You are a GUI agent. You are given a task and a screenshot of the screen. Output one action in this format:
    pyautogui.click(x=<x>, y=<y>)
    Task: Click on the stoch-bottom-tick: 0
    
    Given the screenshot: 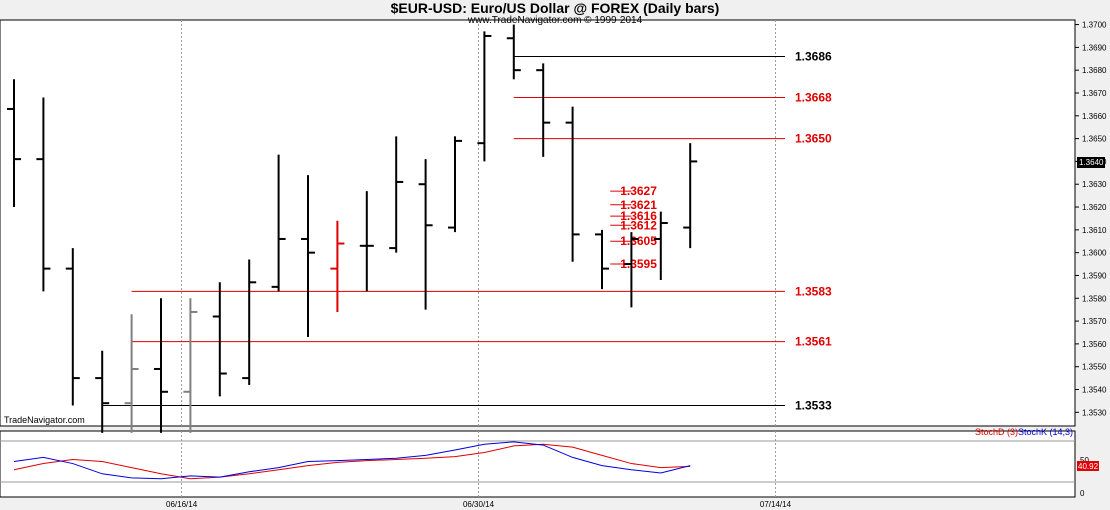 What is the action you would take?
    pyautogui.click(x=1082, y=493)
    